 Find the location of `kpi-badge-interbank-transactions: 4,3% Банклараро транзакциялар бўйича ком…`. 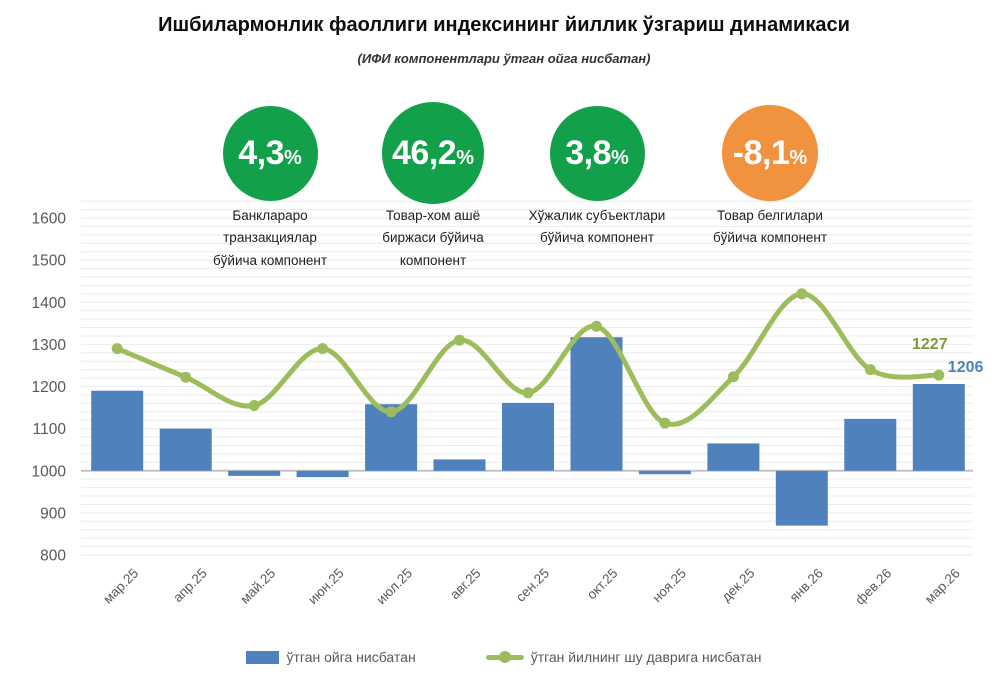

kpi-badge-interbank-transactions: 4,3% Банклараро транзакциялар бўйича ком… is located at coordinates (270, 188).